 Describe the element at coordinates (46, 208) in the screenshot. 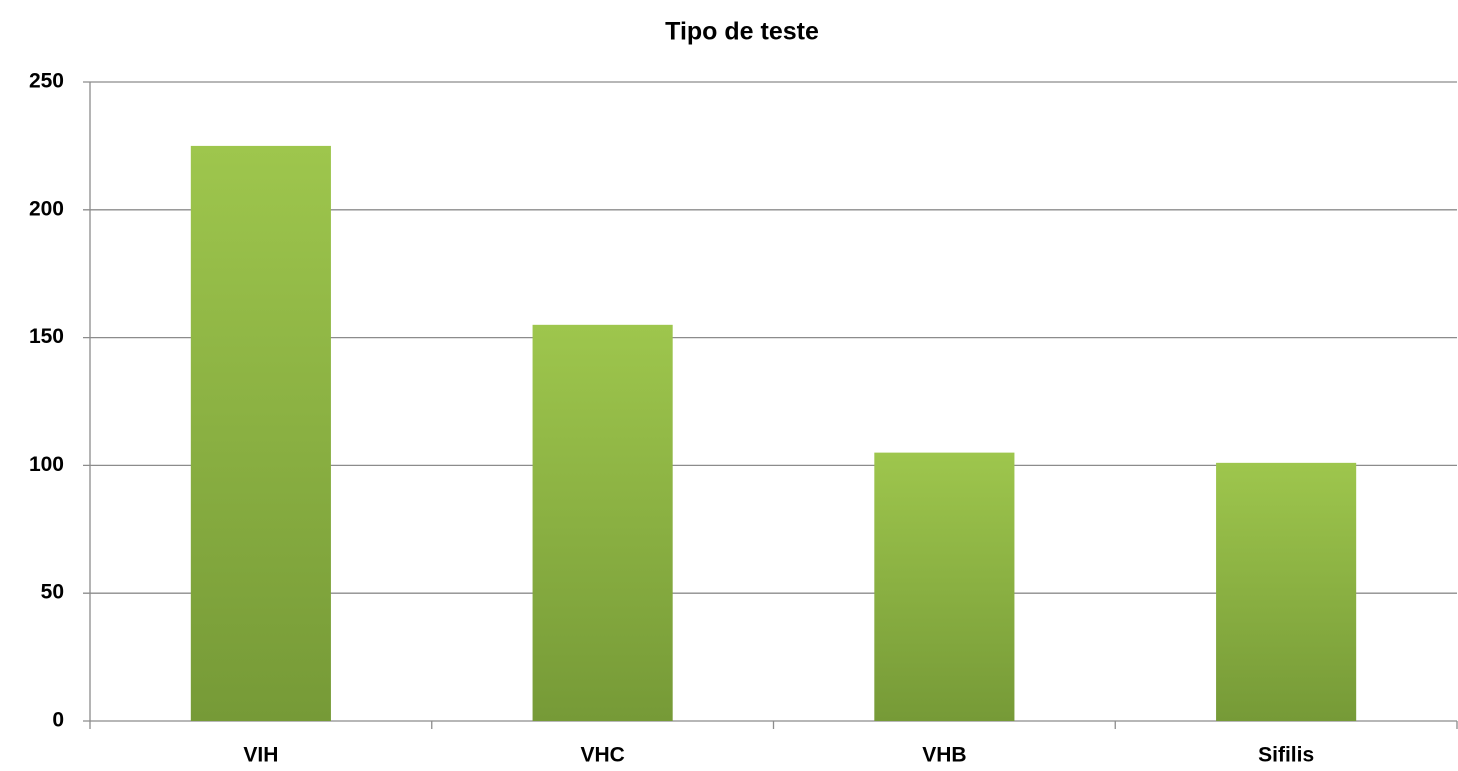

I see `y-tick-label: 200` at that location.